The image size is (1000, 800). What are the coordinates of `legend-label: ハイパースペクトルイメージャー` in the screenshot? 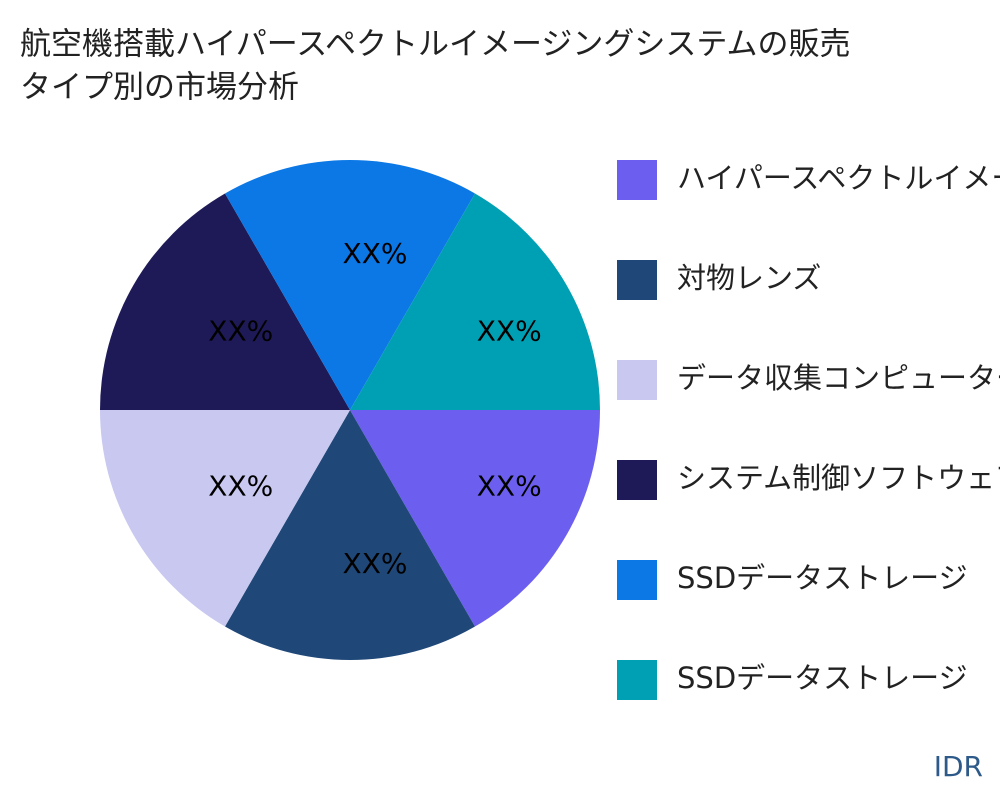 It's located at (838, 178).